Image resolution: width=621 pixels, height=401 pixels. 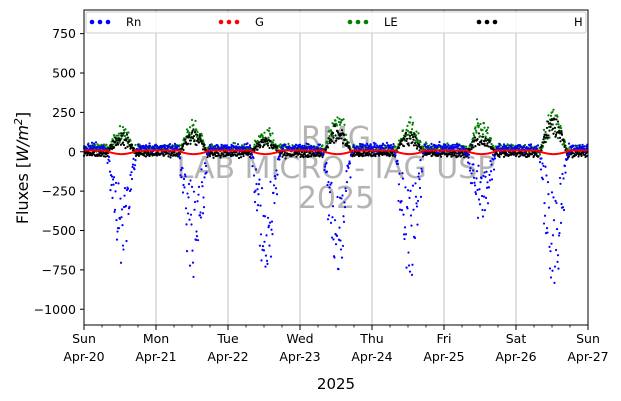 What do you see at coordinates (366, 22) in the screenshot?
I see `legend-marker` at bounding box center [366, 22].